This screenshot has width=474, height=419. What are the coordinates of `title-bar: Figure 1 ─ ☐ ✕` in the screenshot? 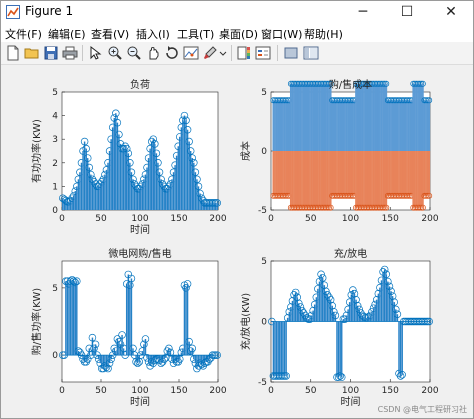 It's located at (237, 12).